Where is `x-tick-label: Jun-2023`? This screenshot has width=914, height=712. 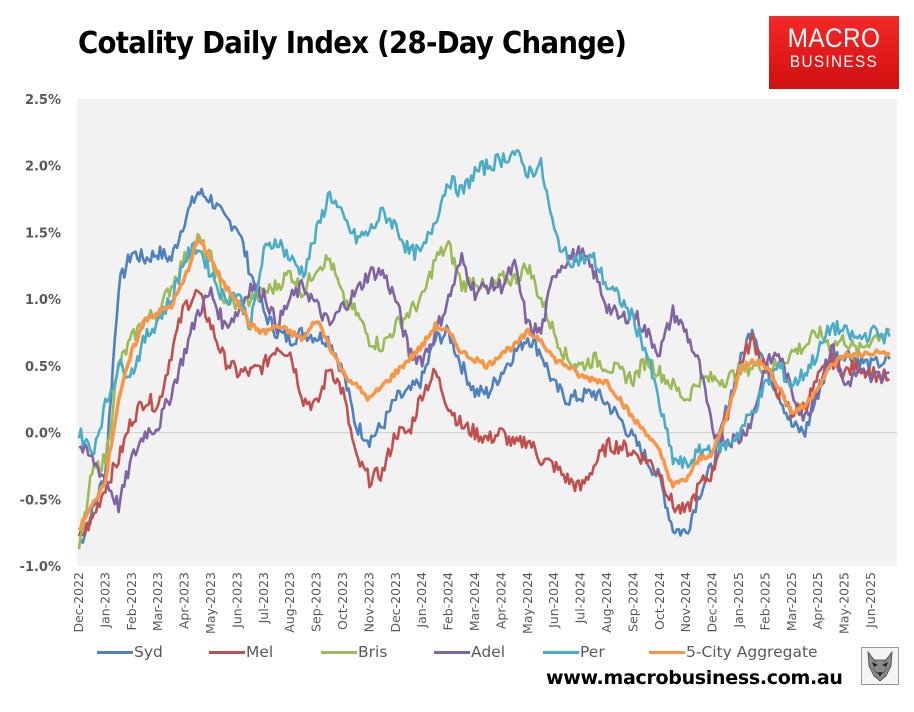
x-tick-label: Jun-2023 is located at coordinates (236, 600).